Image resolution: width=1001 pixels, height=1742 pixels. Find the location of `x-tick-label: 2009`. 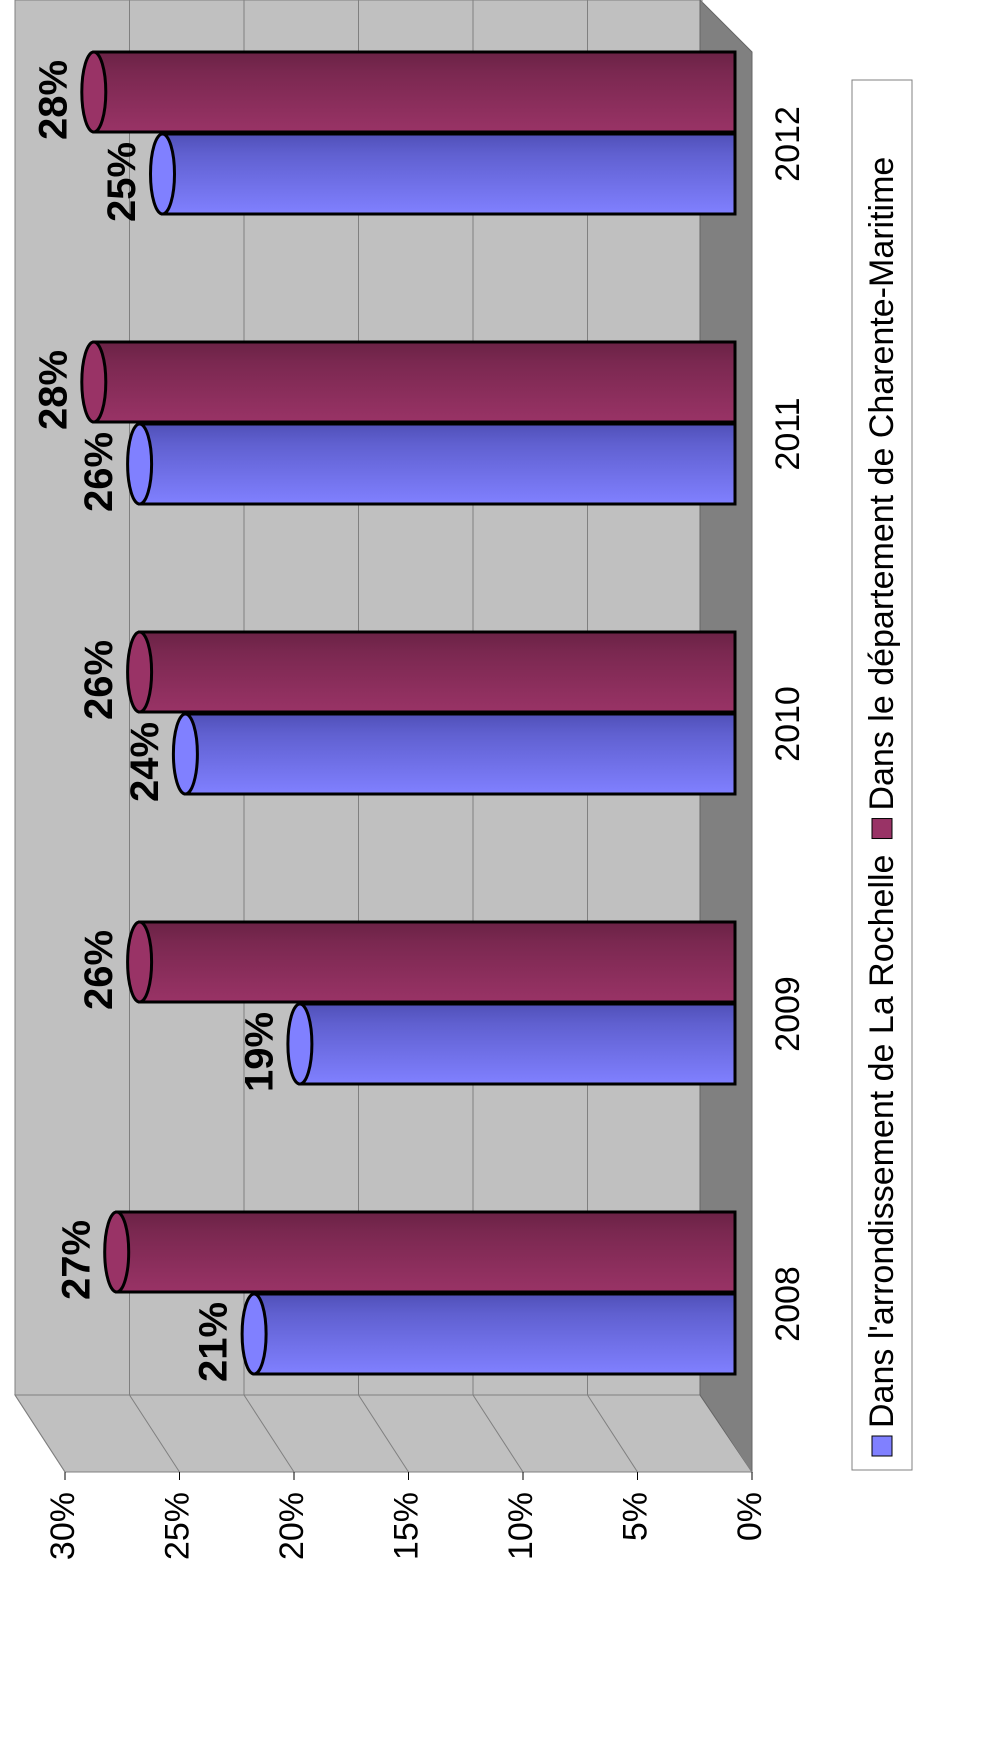

x-tick-label: 2009 is located at coordinates (788, 1014).